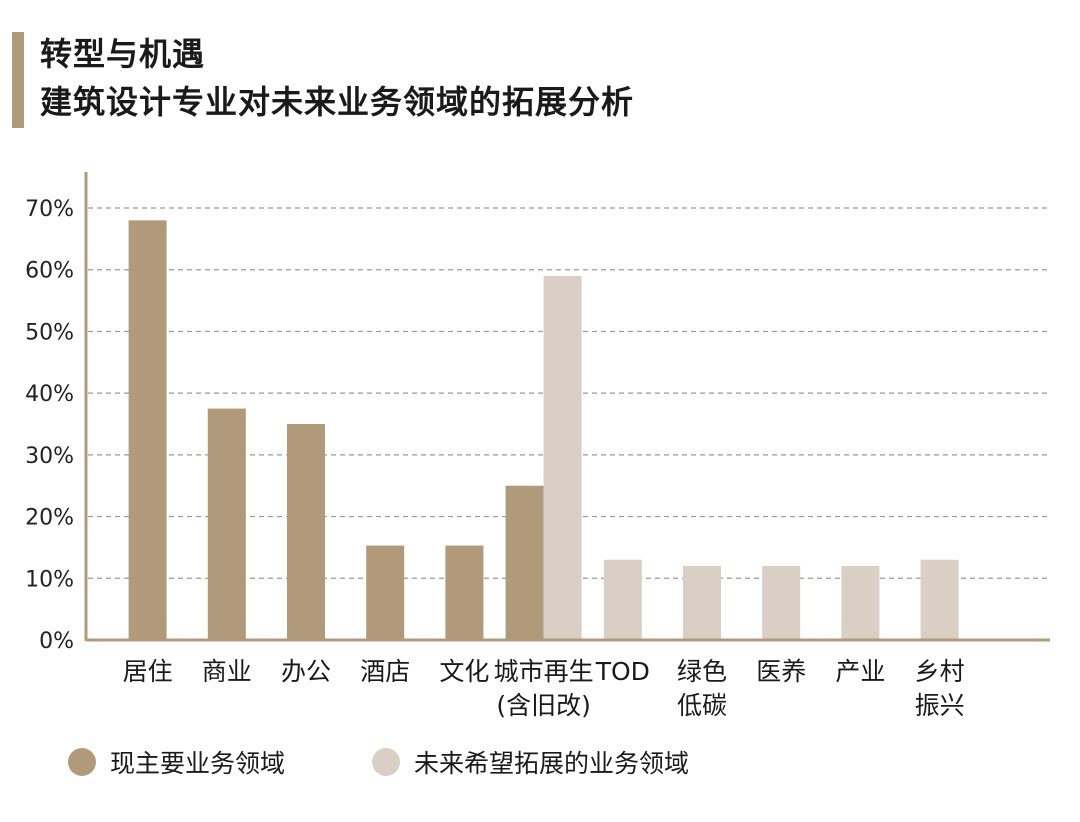 Image resolution: width=1080 pixels, height=822 pixels. I want to click on y-tick-label: 30%, so click(49, 456).